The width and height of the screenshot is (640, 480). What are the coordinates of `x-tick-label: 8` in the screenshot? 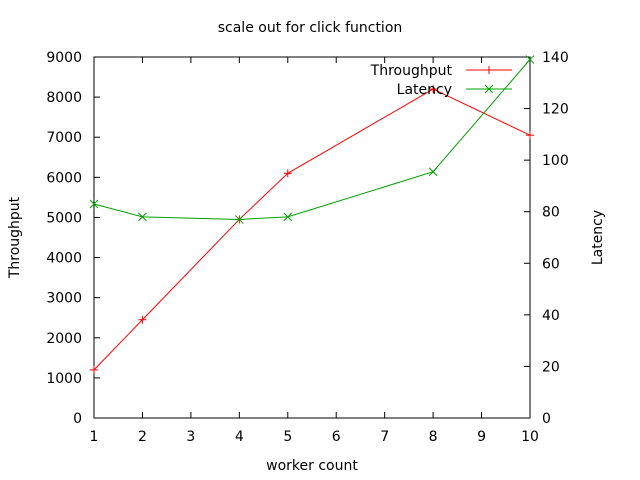 It's located at (433, 437).